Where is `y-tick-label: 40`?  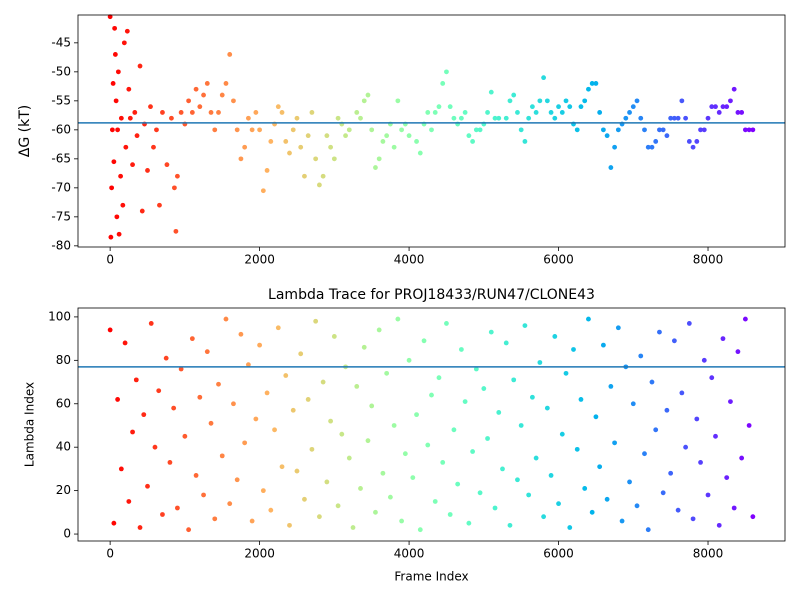 y-tick-label: 40 is located at coordinates (63, 447).